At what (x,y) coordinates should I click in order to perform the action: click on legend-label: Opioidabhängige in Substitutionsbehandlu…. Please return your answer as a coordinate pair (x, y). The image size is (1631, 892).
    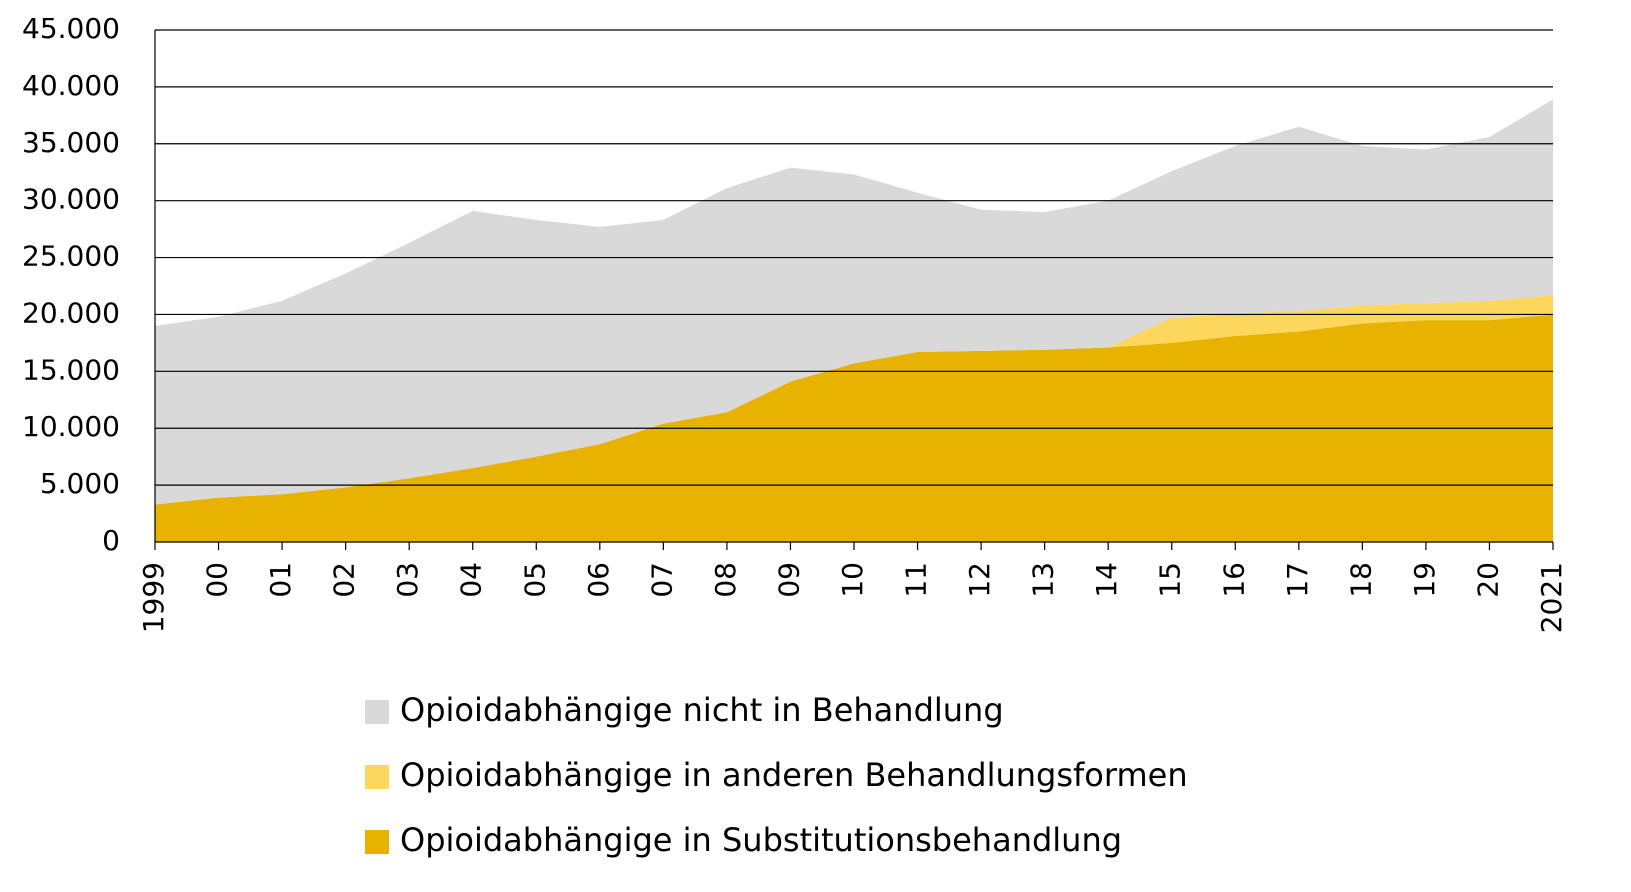
    Looking at the image, I should click on (761, 840).